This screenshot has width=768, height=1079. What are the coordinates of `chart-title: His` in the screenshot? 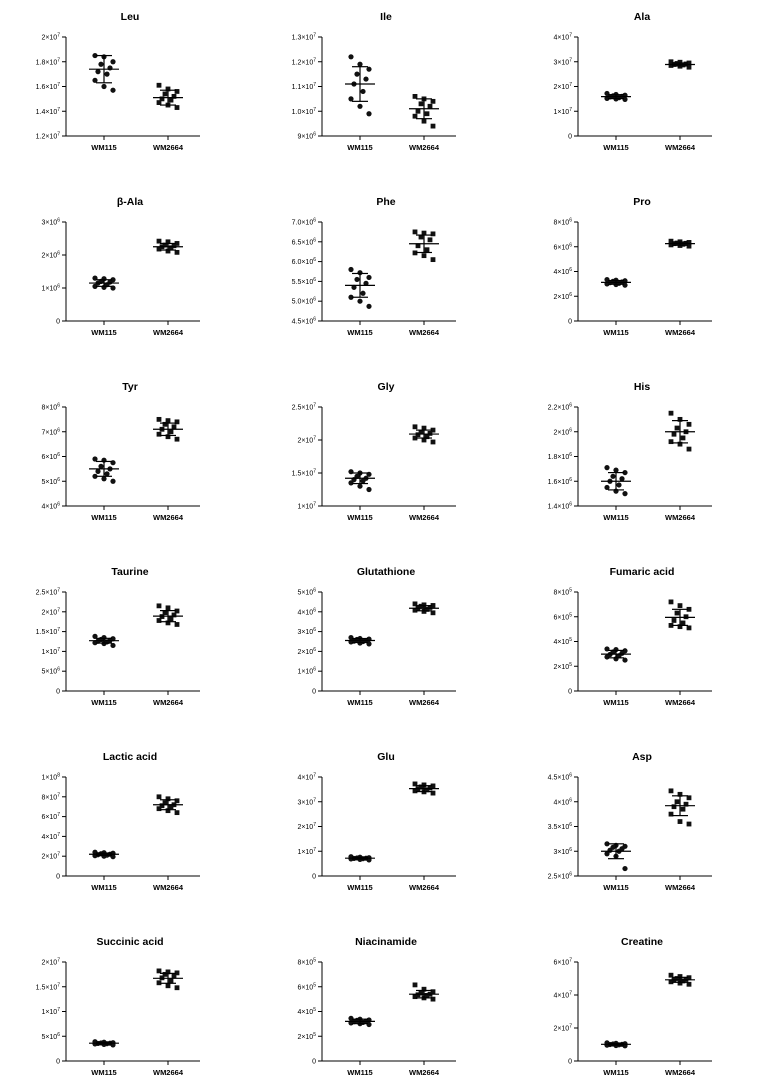 It's located at (642, 387).